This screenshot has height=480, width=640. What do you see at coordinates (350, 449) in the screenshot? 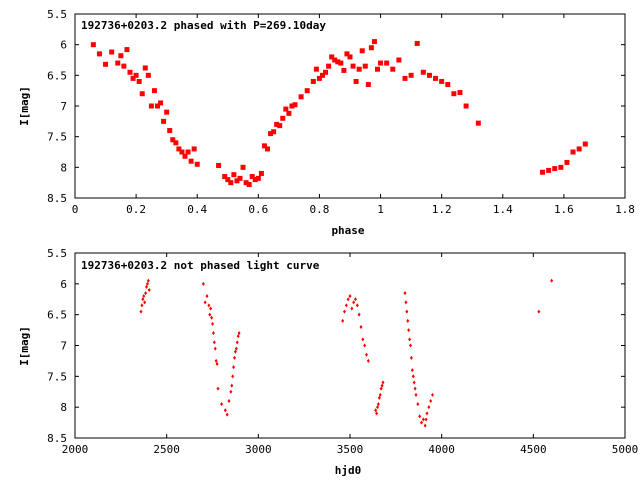
I see `x-tick-label: 3500` at bounding box center [350, 449].